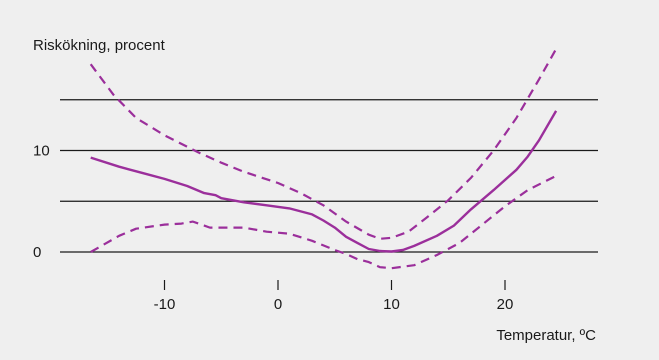 This screenshot has height=360, width=659. What do you see at coordinates (278, 304) in the screenshot?
I see `x-tick-label: 0` at bounding box center [278, 304].